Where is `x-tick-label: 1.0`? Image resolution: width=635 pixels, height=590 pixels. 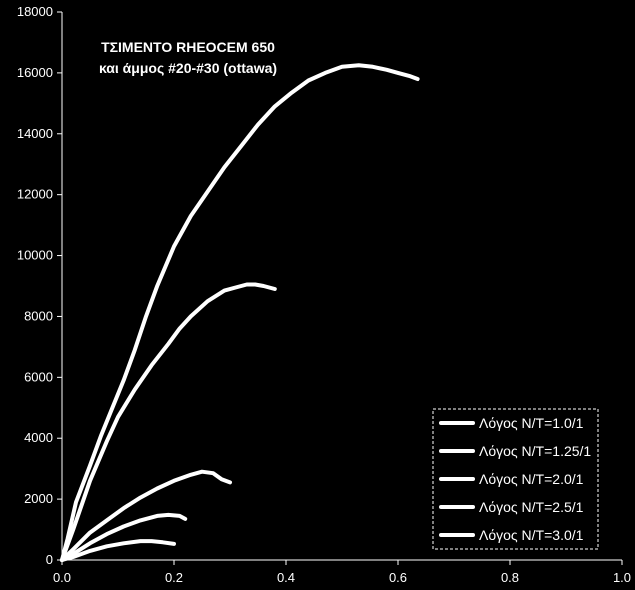 x-tick-label: 1.0 is located at coordinates (622, 577).